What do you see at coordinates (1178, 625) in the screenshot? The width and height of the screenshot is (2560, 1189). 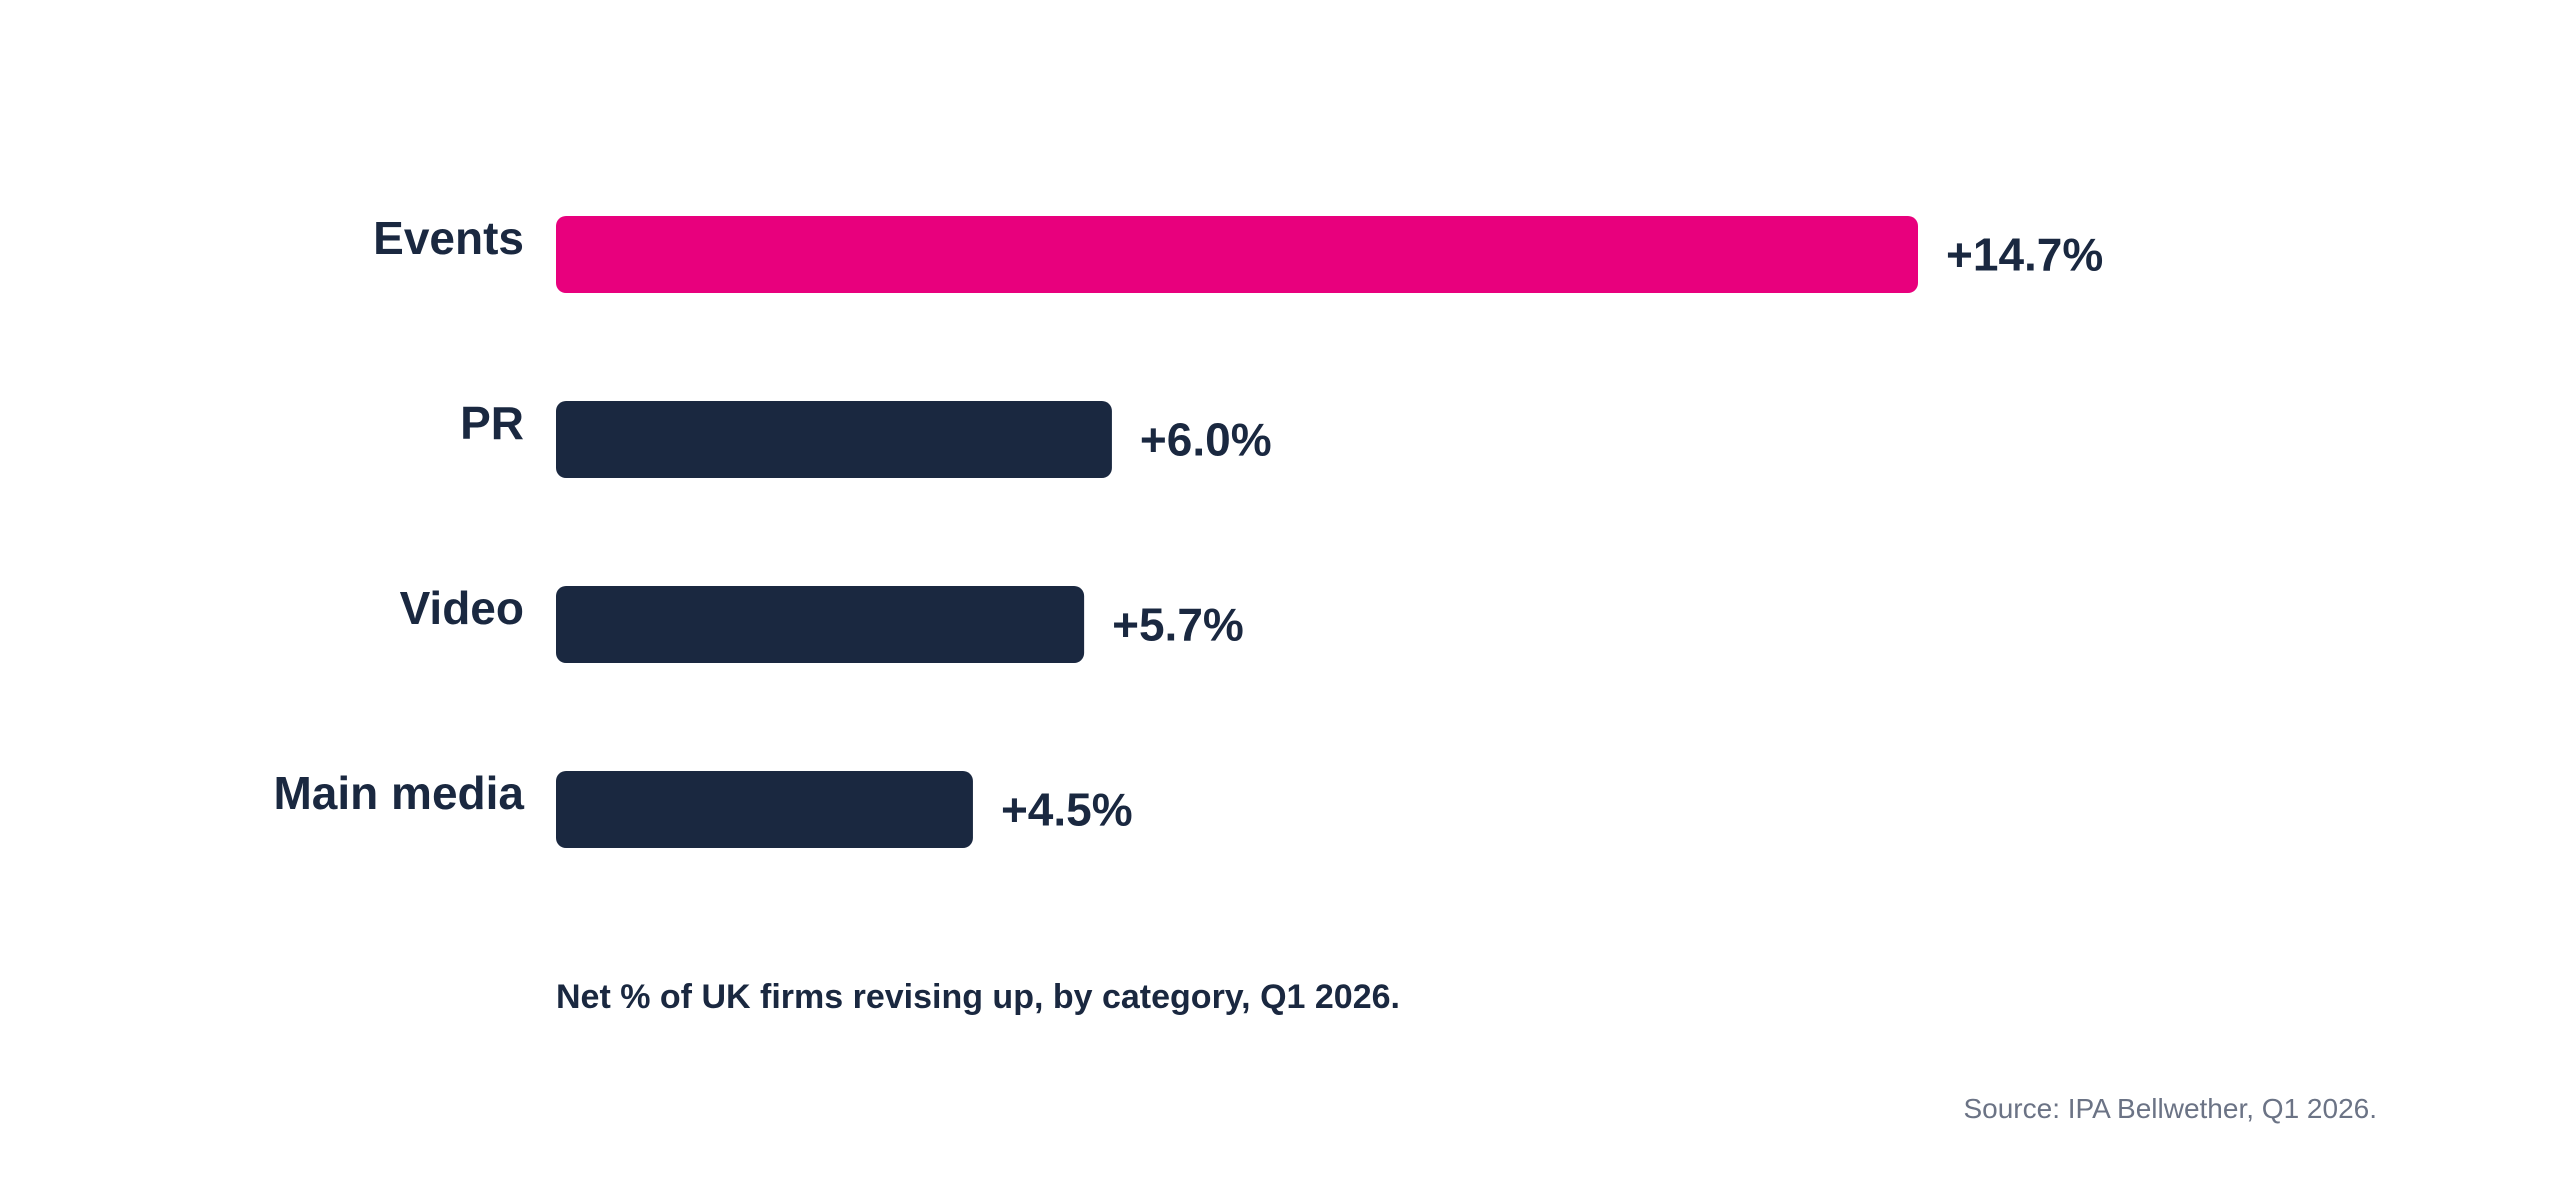 I see `value-label-video: +5.7%` at bounding box center [1178, 625].